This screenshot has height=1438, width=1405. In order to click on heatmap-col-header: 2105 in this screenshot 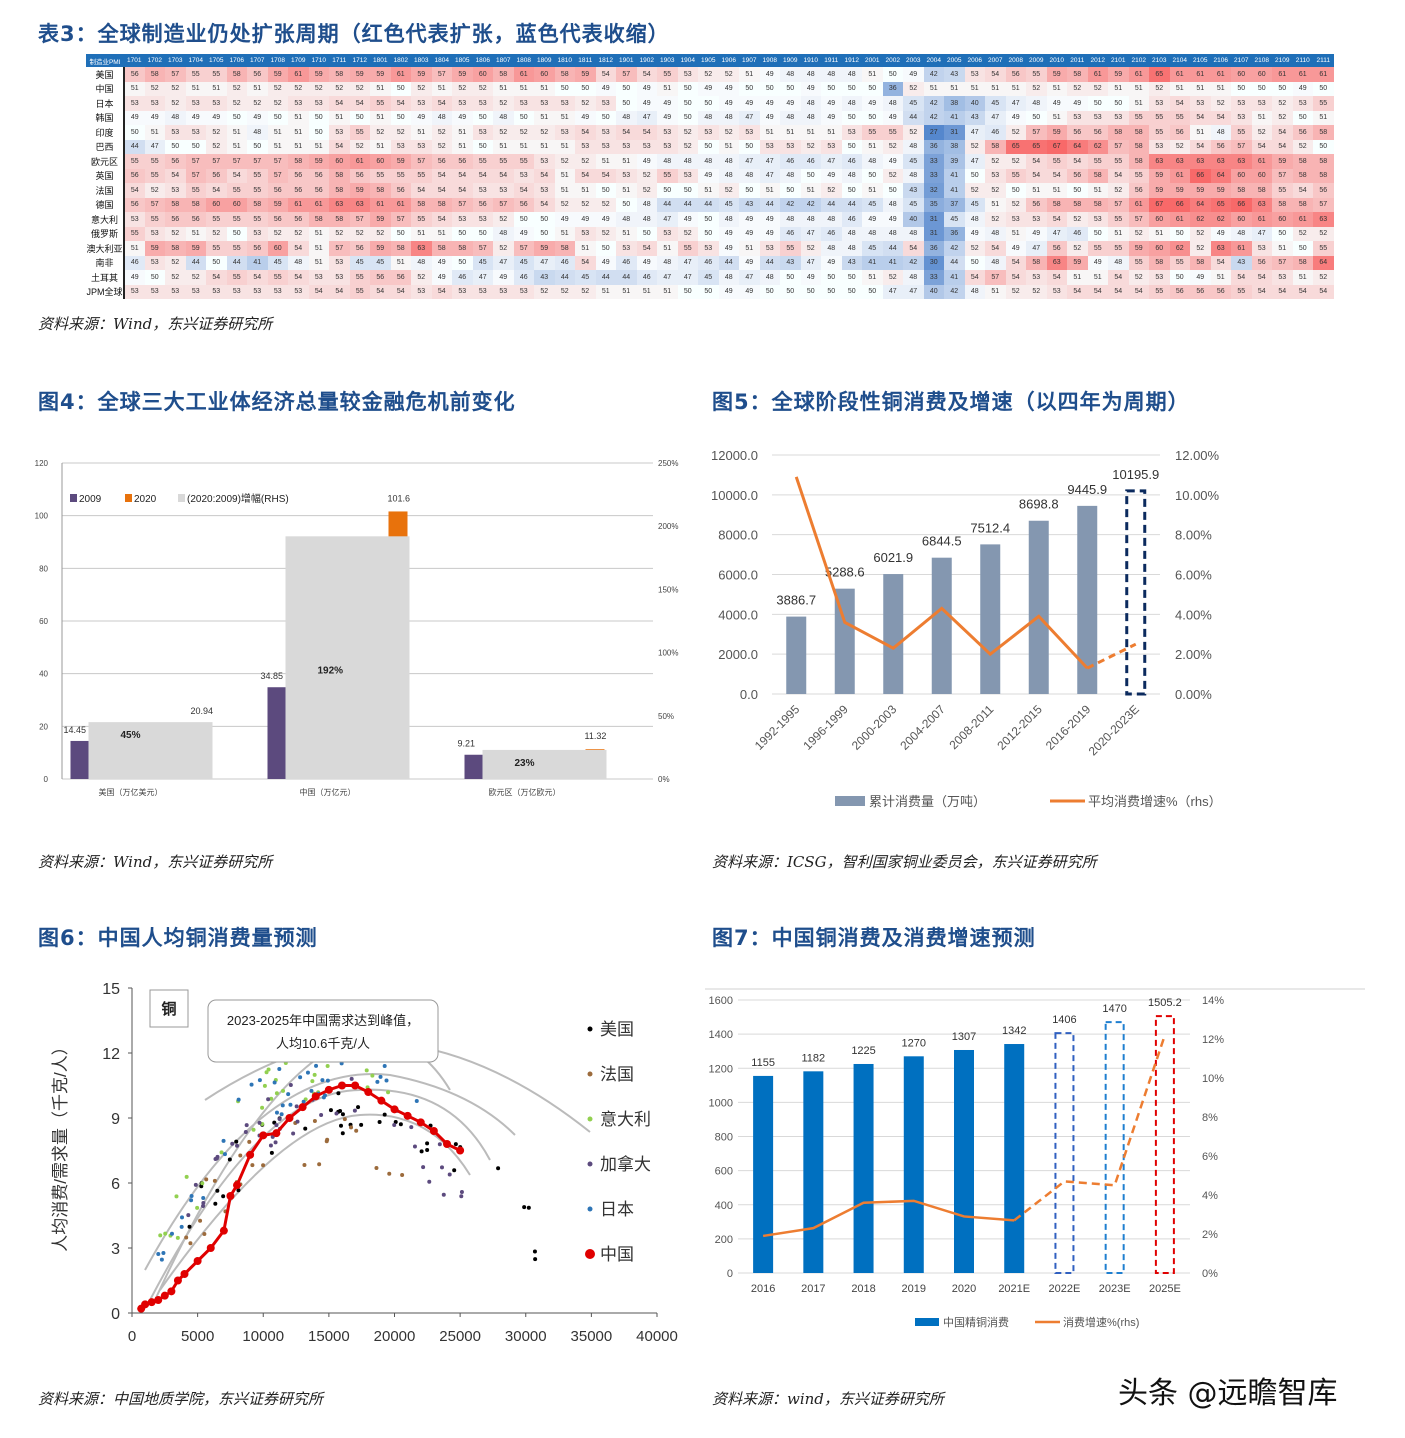, I will do `click(1200, 60)`.